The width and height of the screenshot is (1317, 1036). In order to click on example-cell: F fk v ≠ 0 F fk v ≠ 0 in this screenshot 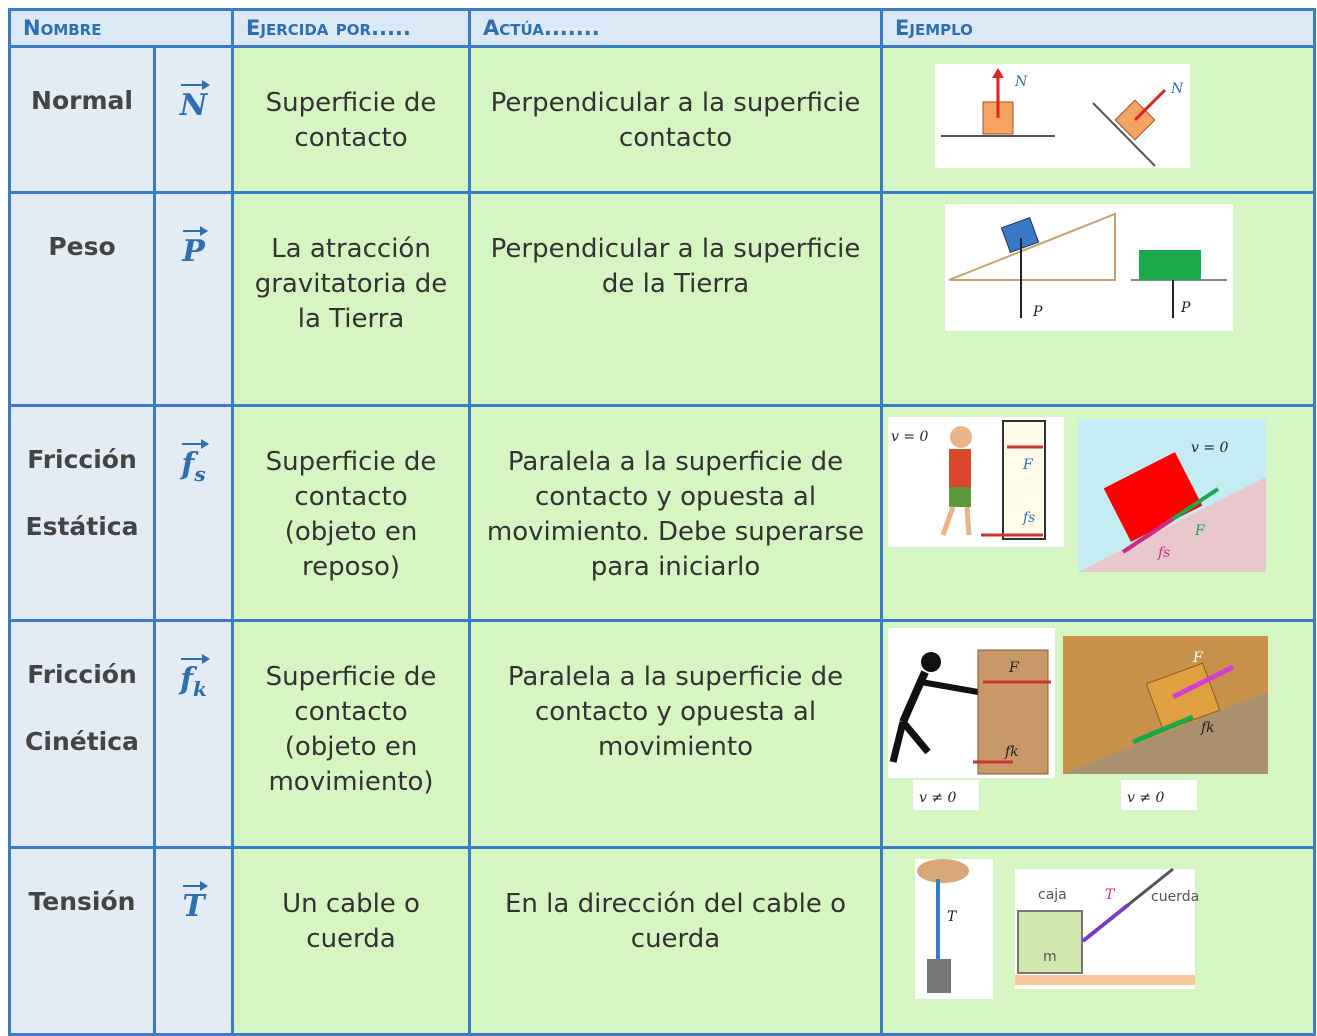, I will do `click(1098, 734)`.